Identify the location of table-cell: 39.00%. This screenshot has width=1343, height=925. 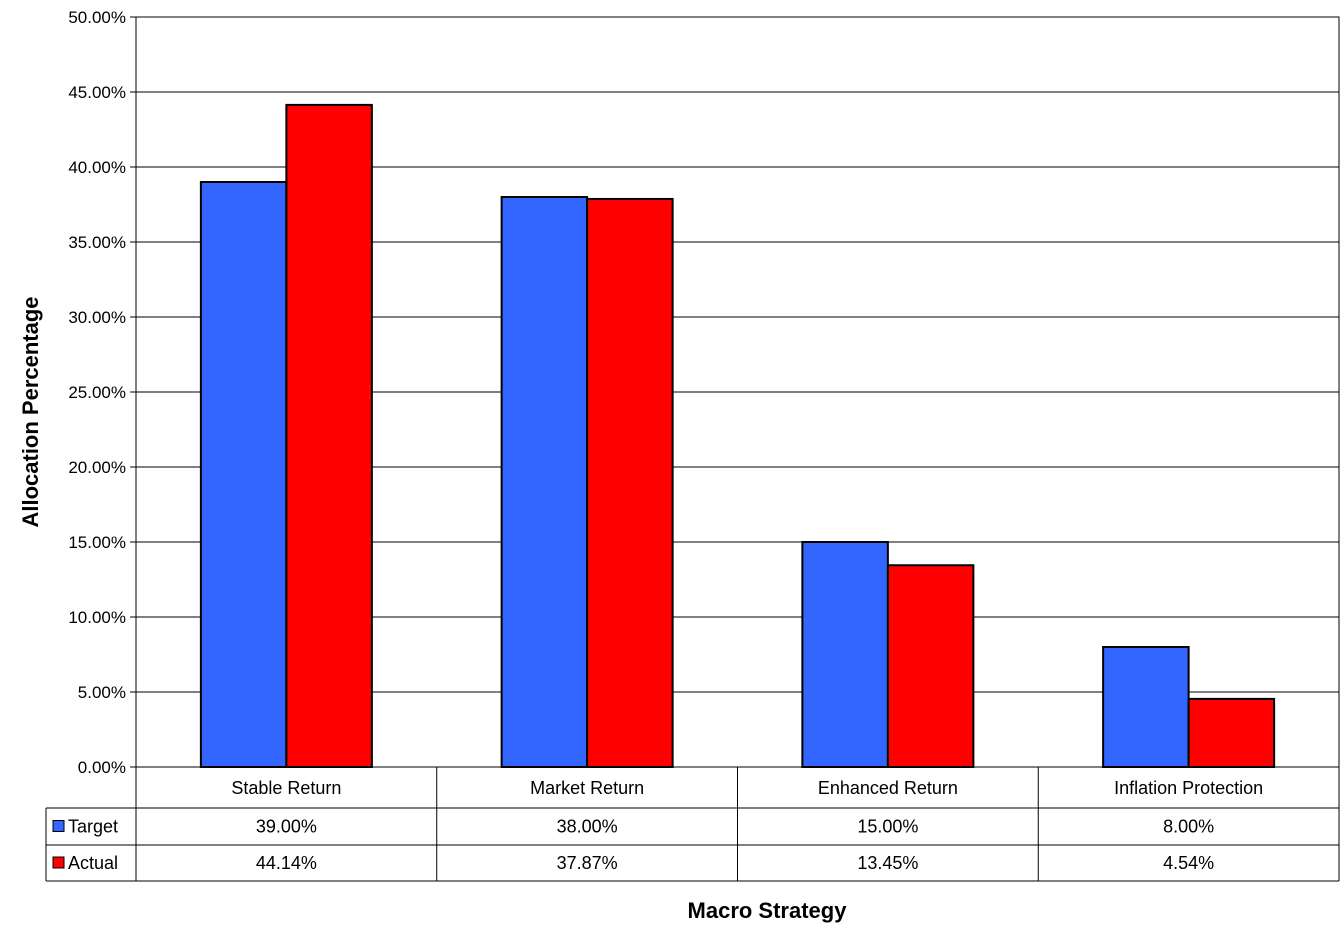
(286, 827).